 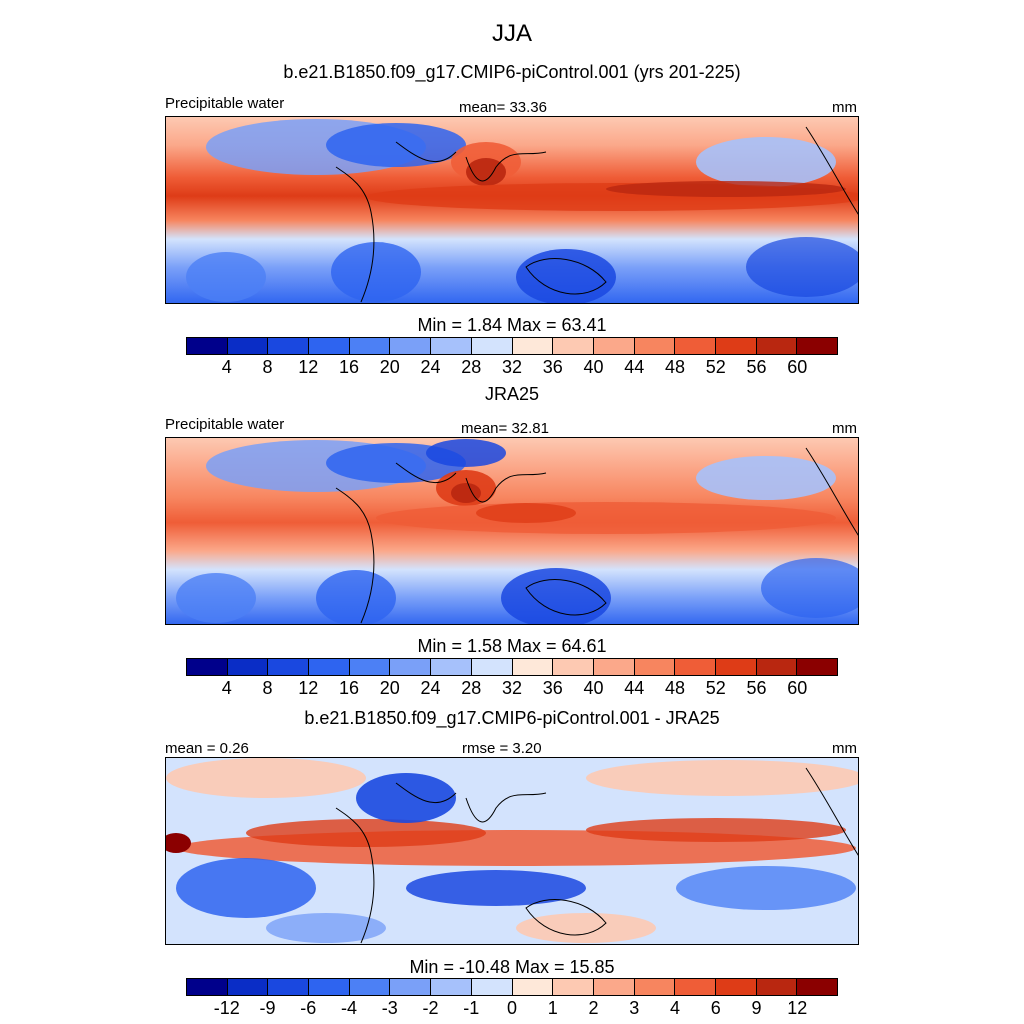 What do you see at coordinates (503, 107) in the screenshot?
I see `panel1-mean-label: mean= 33.36` at bounding box center [503, 107].